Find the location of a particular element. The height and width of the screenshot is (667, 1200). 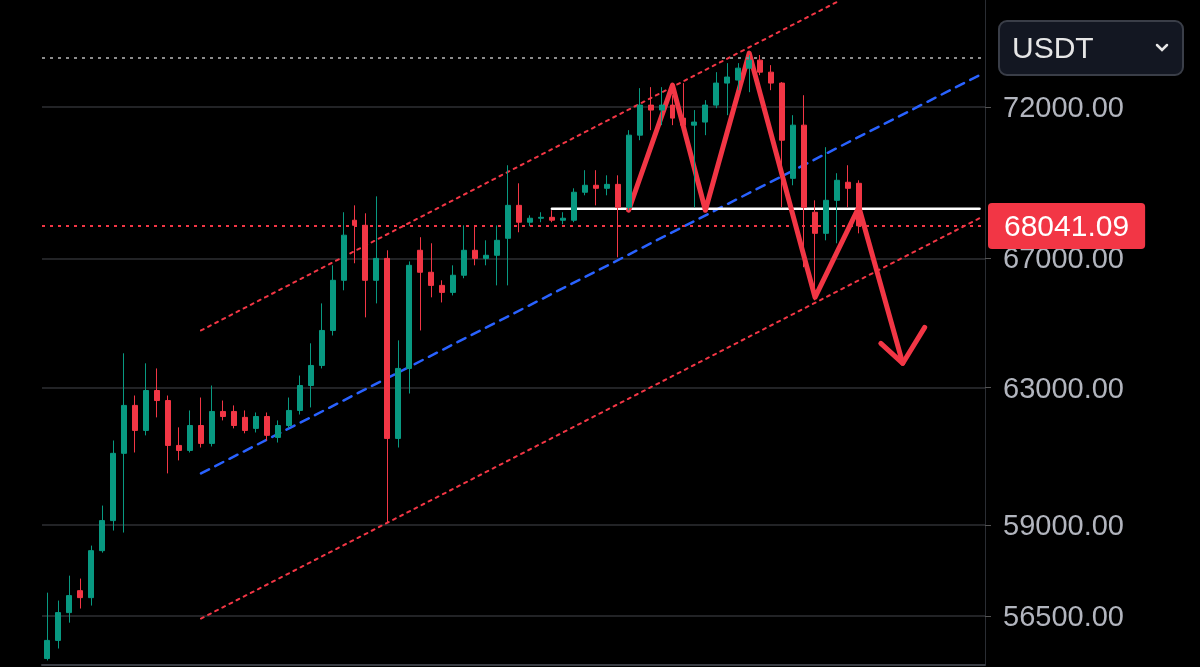

text: USDT is located at coordinates (1053, 48).